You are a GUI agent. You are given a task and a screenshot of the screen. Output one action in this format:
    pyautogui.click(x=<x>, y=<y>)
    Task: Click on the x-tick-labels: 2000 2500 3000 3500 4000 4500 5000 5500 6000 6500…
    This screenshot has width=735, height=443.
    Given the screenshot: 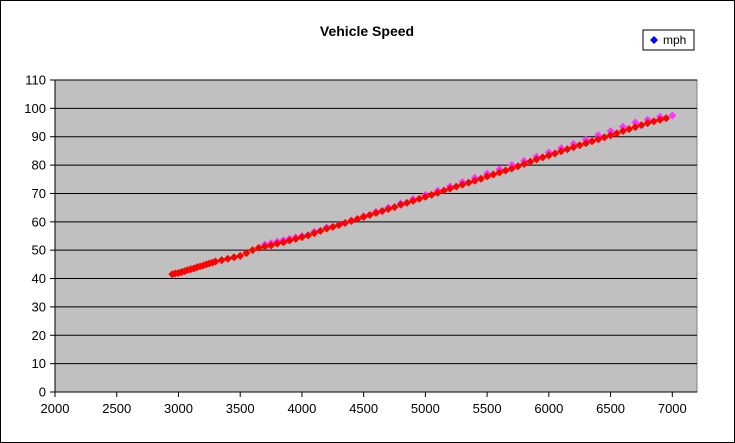 What is the action you would take?
    pyautogui.click(x=364, y=408)
    